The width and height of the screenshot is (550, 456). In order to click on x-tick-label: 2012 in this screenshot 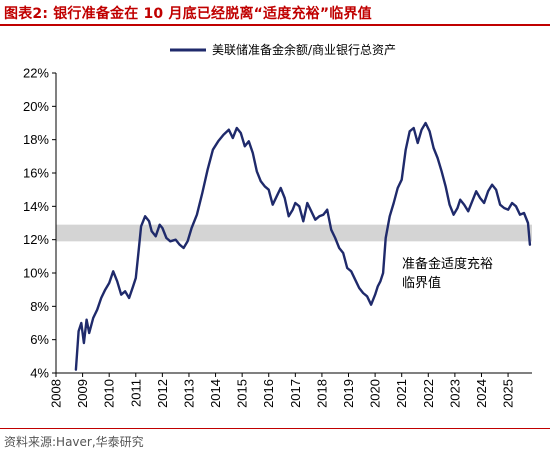, I will do `click(162, 393)`.